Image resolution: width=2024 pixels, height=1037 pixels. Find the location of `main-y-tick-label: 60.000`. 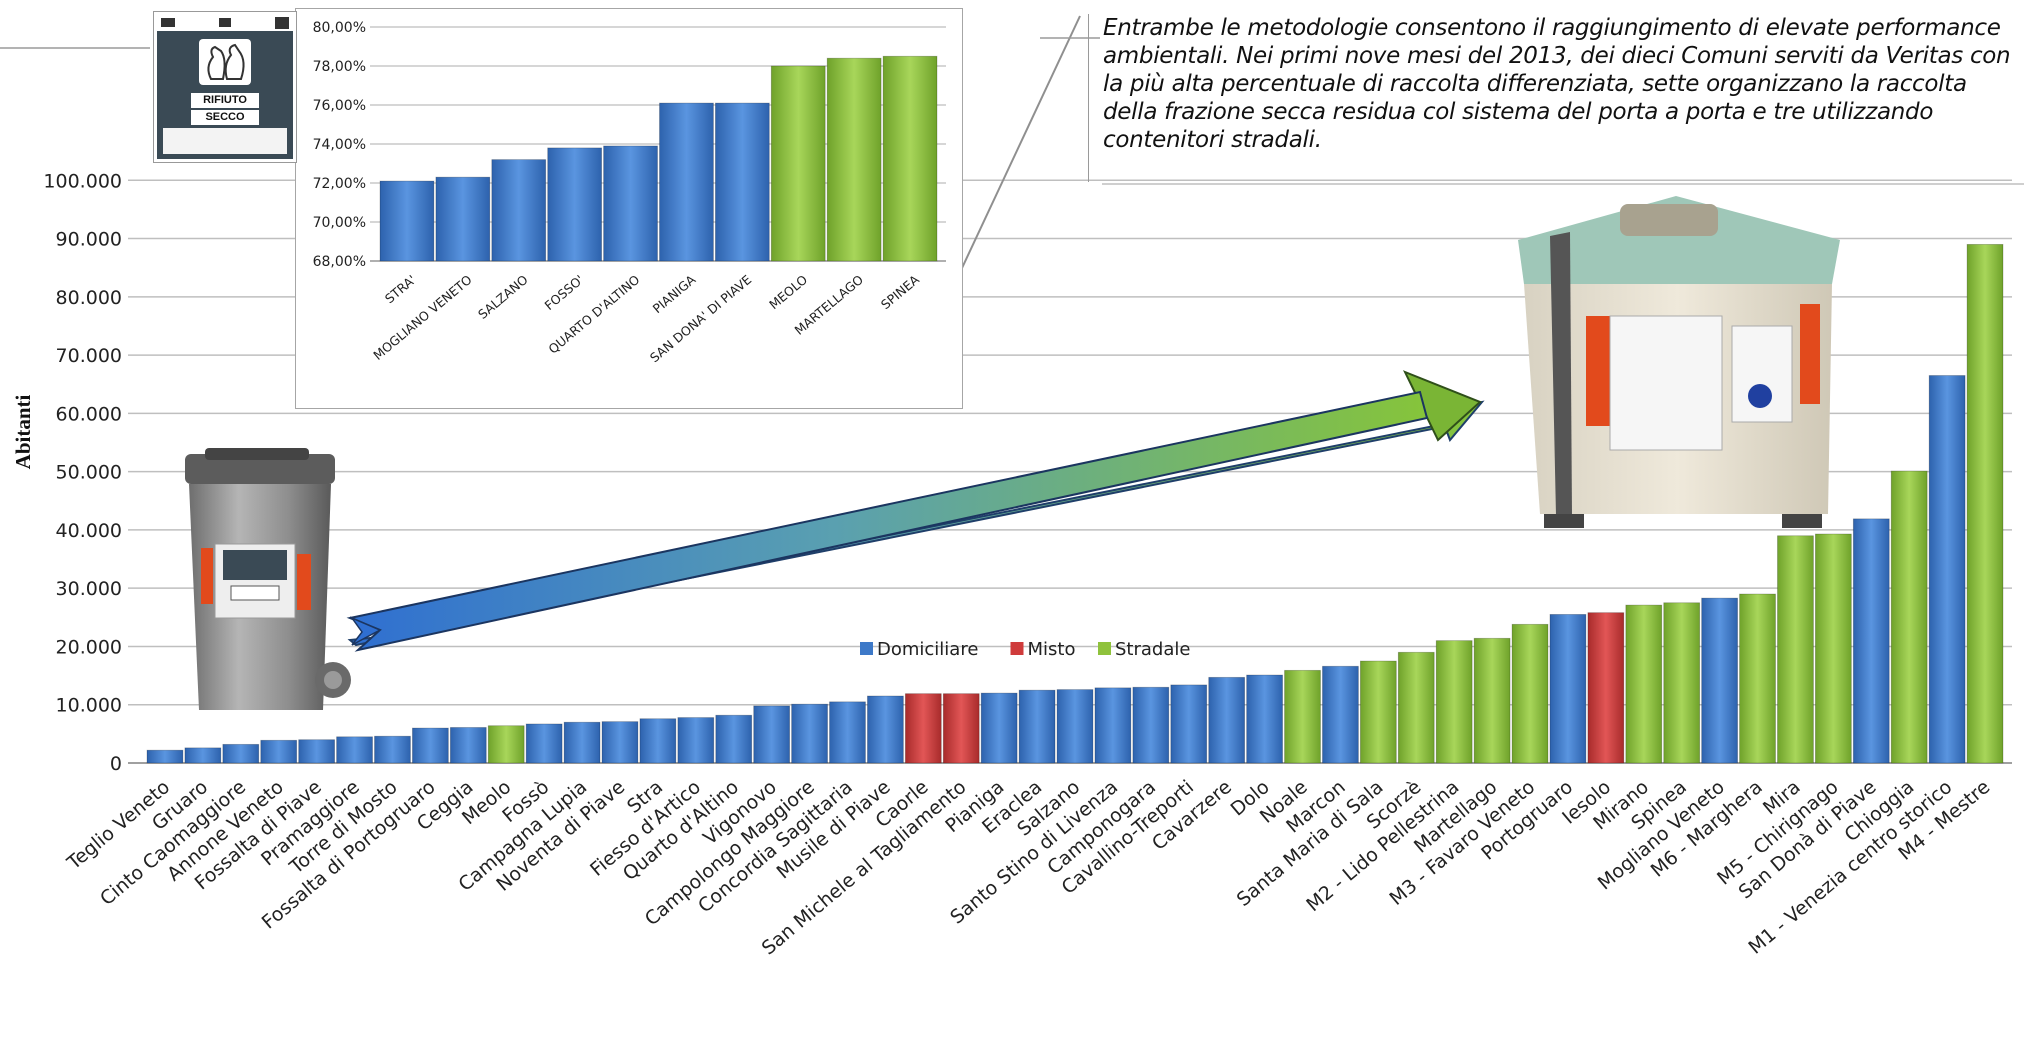

main-y-tick-label: 60.000 is located at coordinates (89, 414).